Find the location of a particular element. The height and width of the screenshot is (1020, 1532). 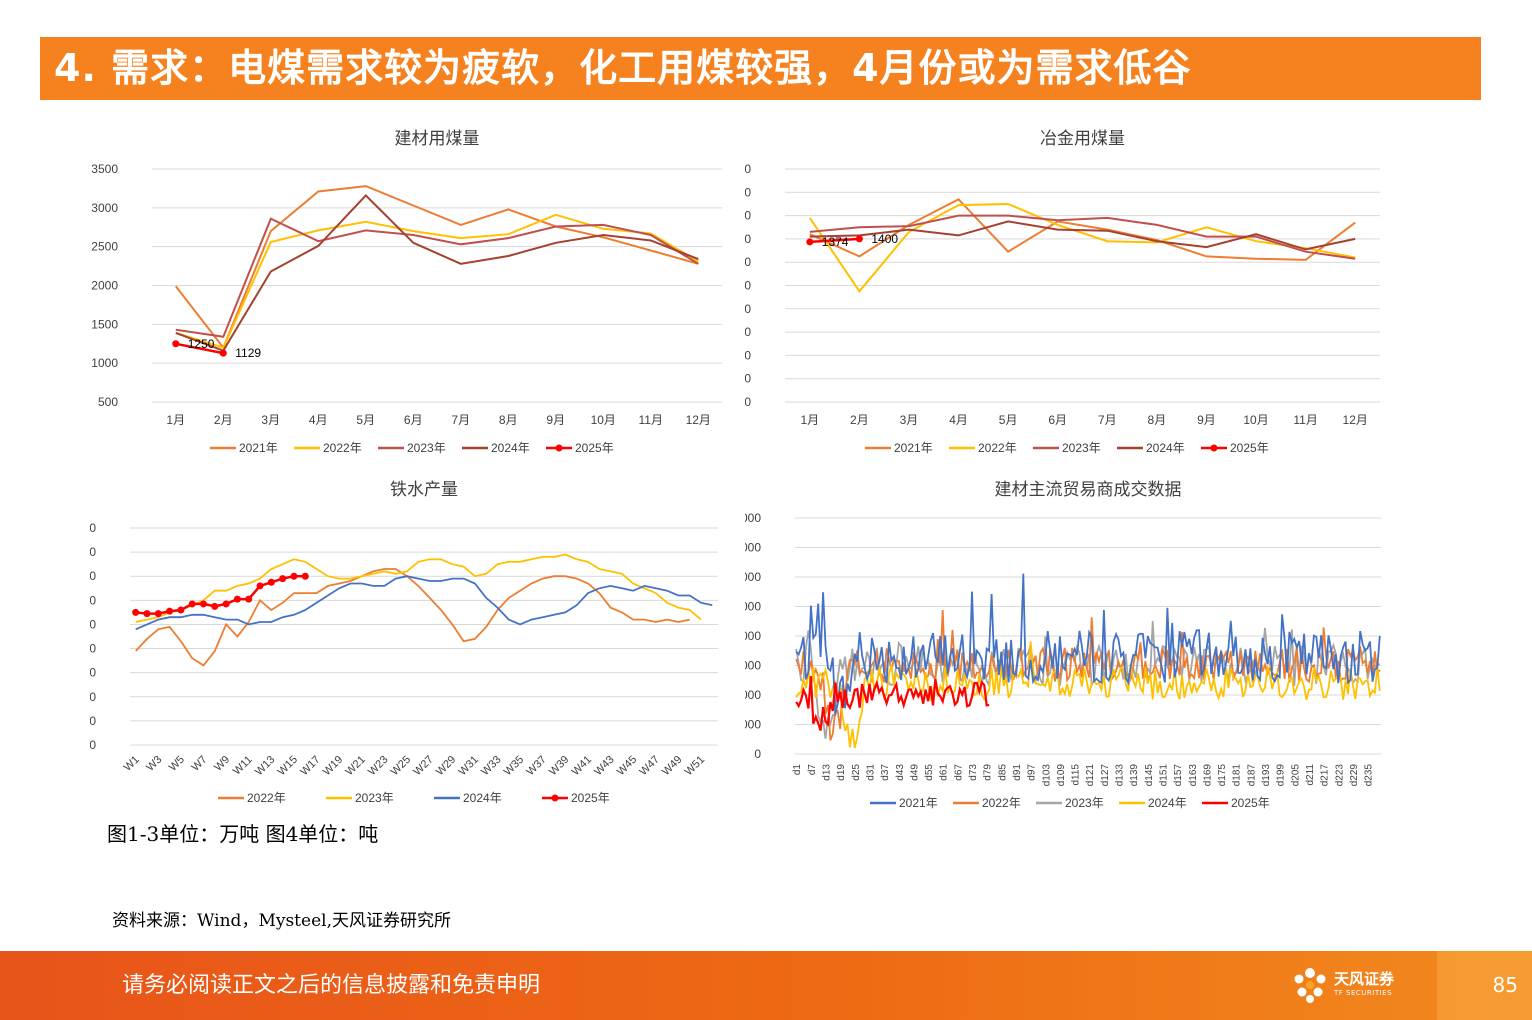

y-tick-label: 3500 is located at coordinates (104, 169).